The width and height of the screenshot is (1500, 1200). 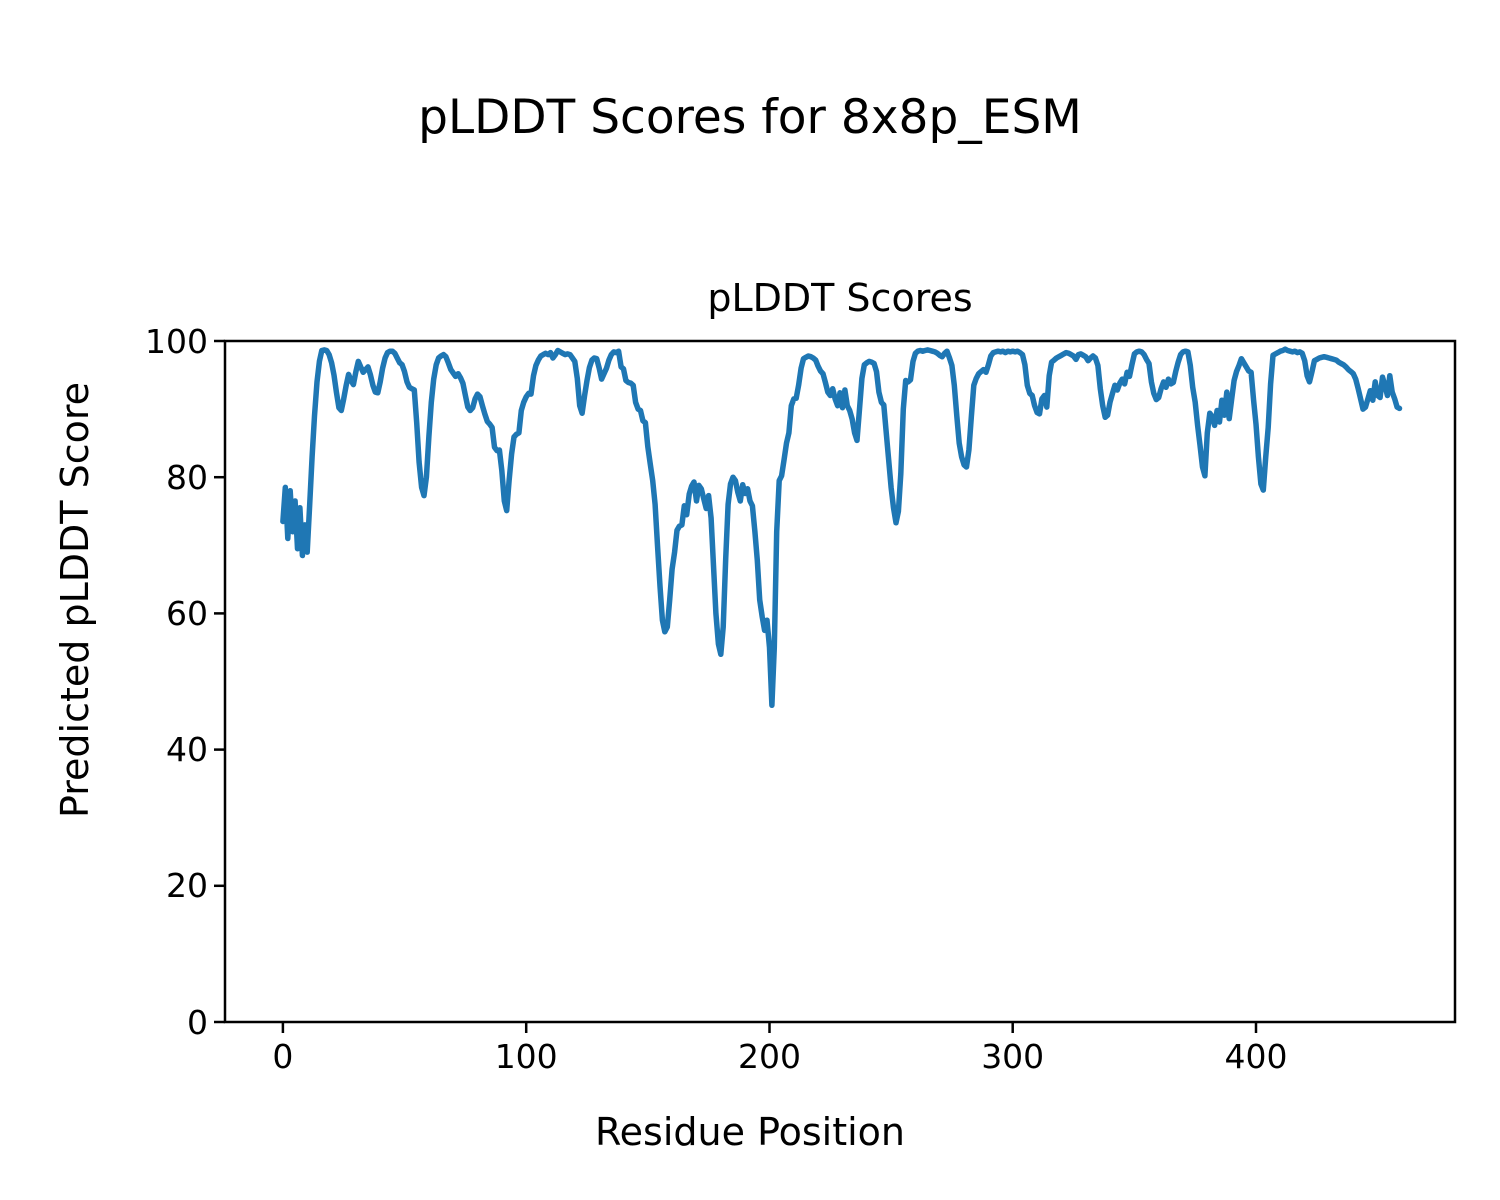 I want to click on x-axis-label: Residue Position, so click(x=750, y=1132).